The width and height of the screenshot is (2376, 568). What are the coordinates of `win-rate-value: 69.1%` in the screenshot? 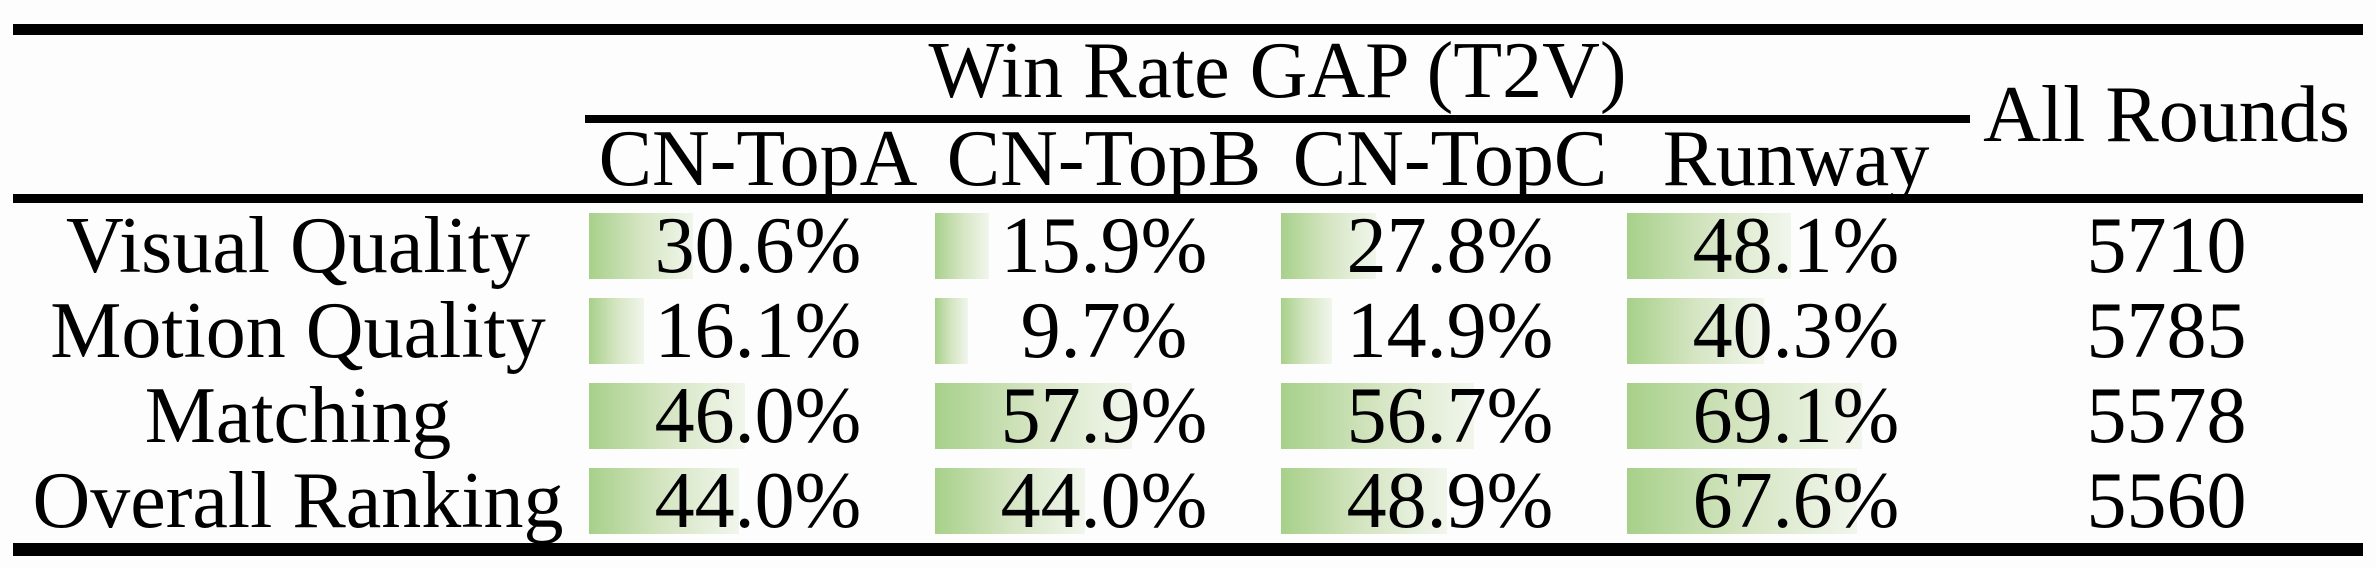 It's located at (1796, 415).